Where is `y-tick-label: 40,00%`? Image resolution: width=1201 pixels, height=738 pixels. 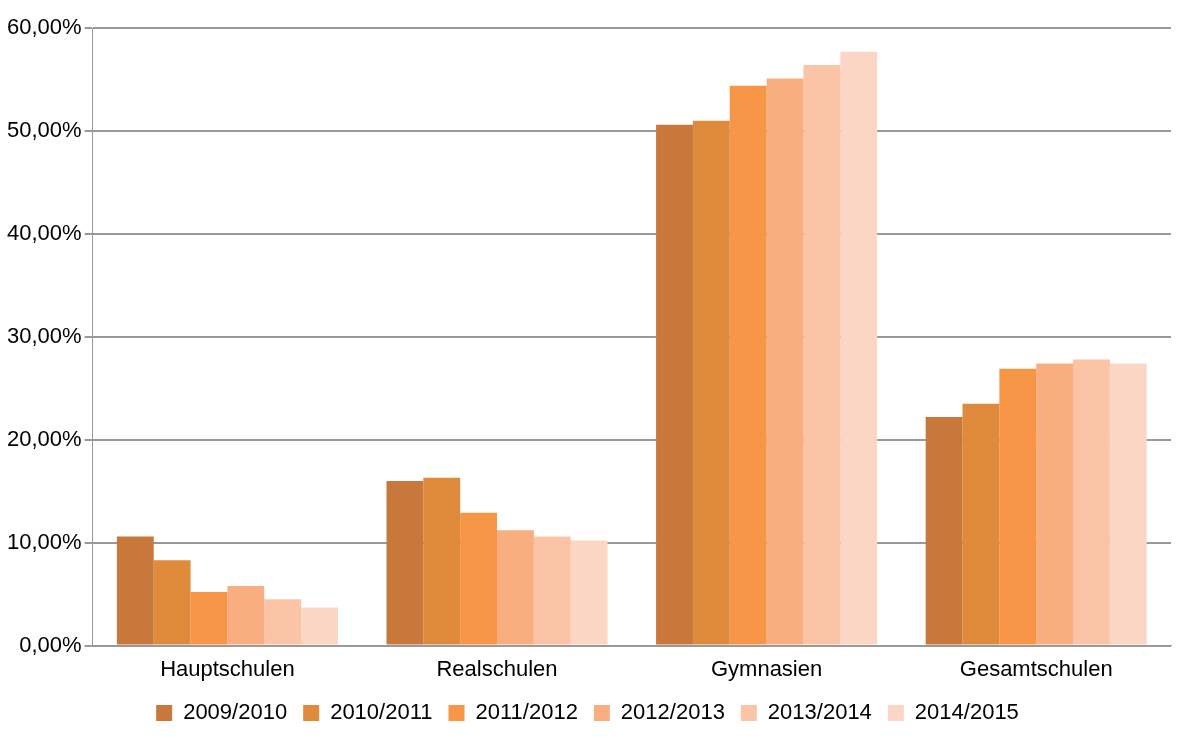 y-tick-label: 40,00% is located at coordinates (44, 232).